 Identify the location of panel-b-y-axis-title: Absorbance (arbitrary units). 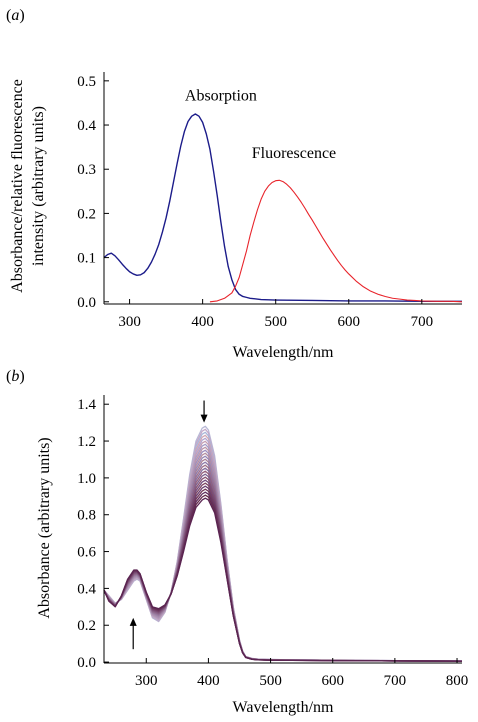
(44, 527).